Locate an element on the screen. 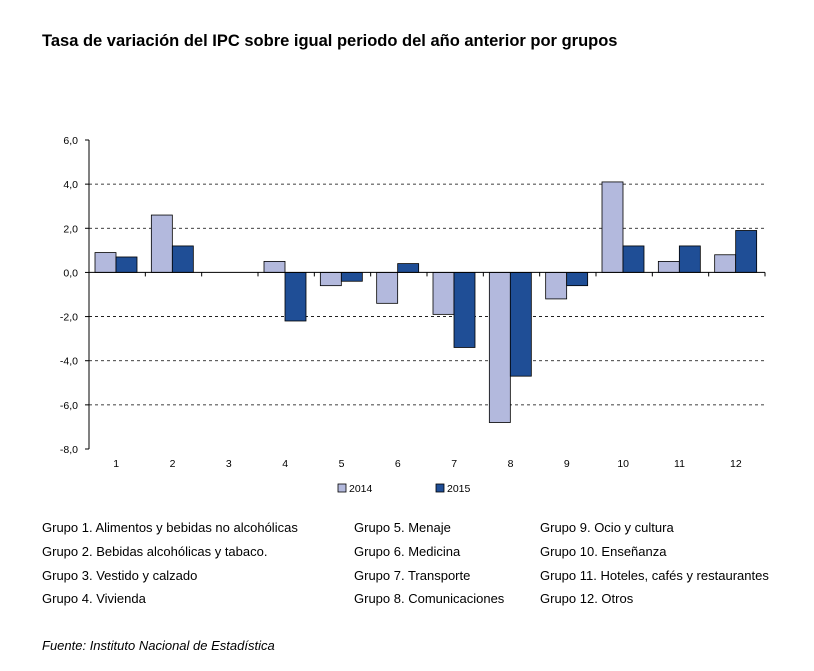 This screenshot has width=814, height=671. group-item: Grupo 7. Transporte is located at coordinates (412, 575).